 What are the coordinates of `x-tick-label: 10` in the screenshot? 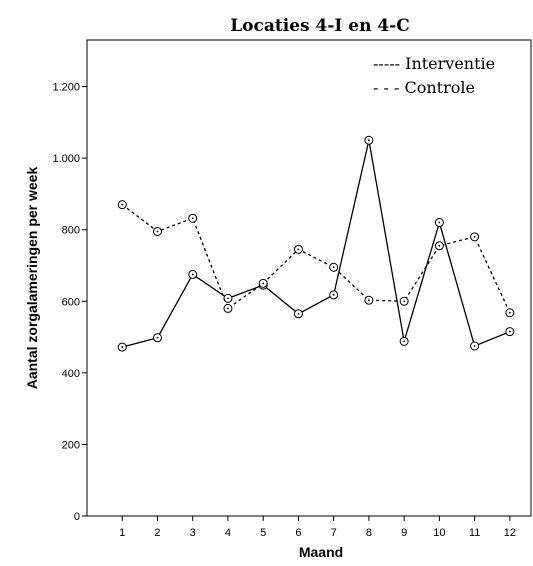 It's located at (439, 533).